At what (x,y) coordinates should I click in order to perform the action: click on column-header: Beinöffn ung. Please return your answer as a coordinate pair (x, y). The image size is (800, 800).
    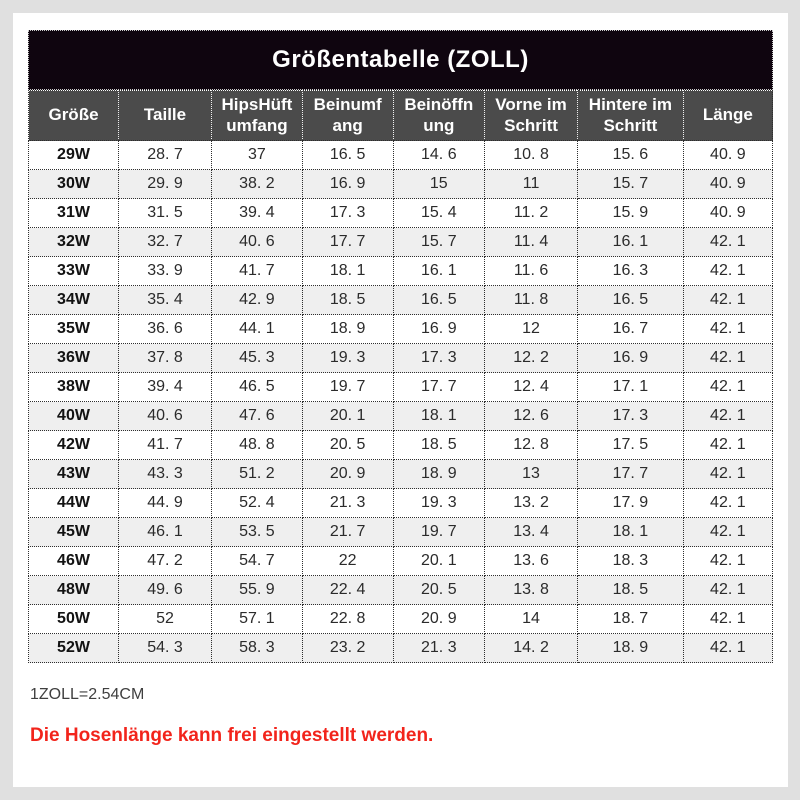
    Looking at the image, I should click on (439, 115).